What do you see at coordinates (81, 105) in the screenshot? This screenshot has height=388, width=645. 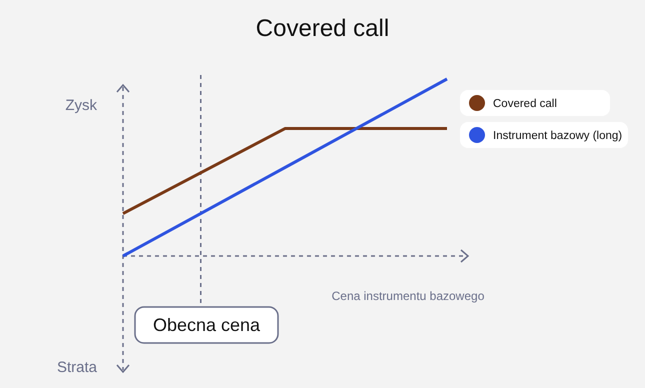 I see `y-axis-title: Zysk` at bounding box center [81, 105].